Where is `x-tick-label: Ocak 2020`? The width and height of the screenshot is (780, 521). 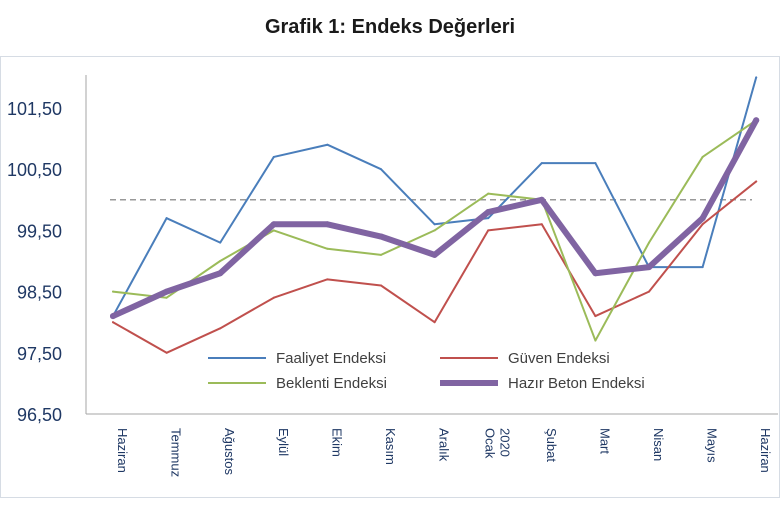
x-tick-label: Ocak 2020 is located at coordinates (498, 443).